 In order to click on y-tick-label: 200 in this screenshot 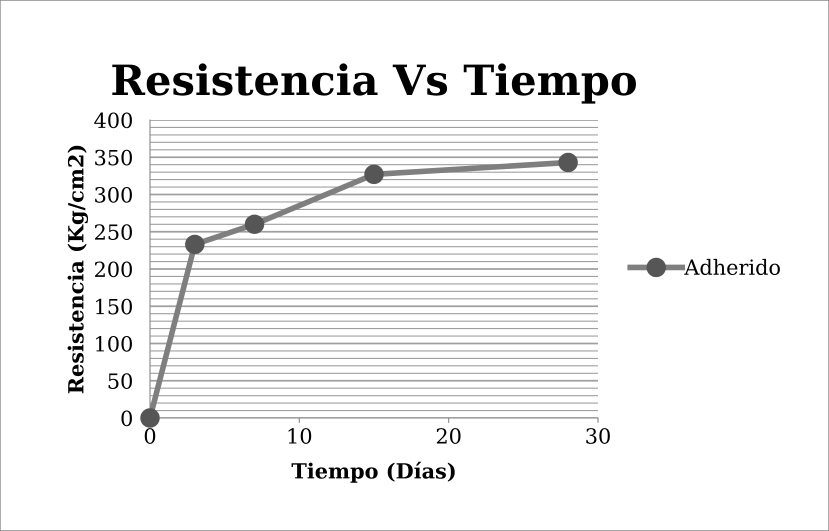, I will do `click(113, 269)`.